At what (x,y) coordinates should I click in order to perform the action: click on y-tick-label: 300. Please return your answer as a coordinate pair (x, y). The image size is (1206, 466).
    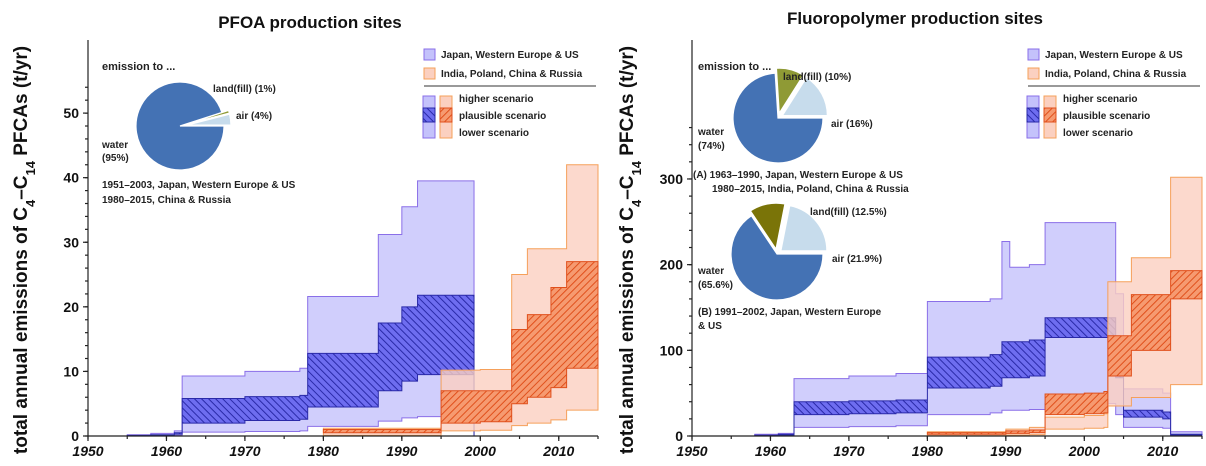
    Looking at the image, I should click on (672, 179).